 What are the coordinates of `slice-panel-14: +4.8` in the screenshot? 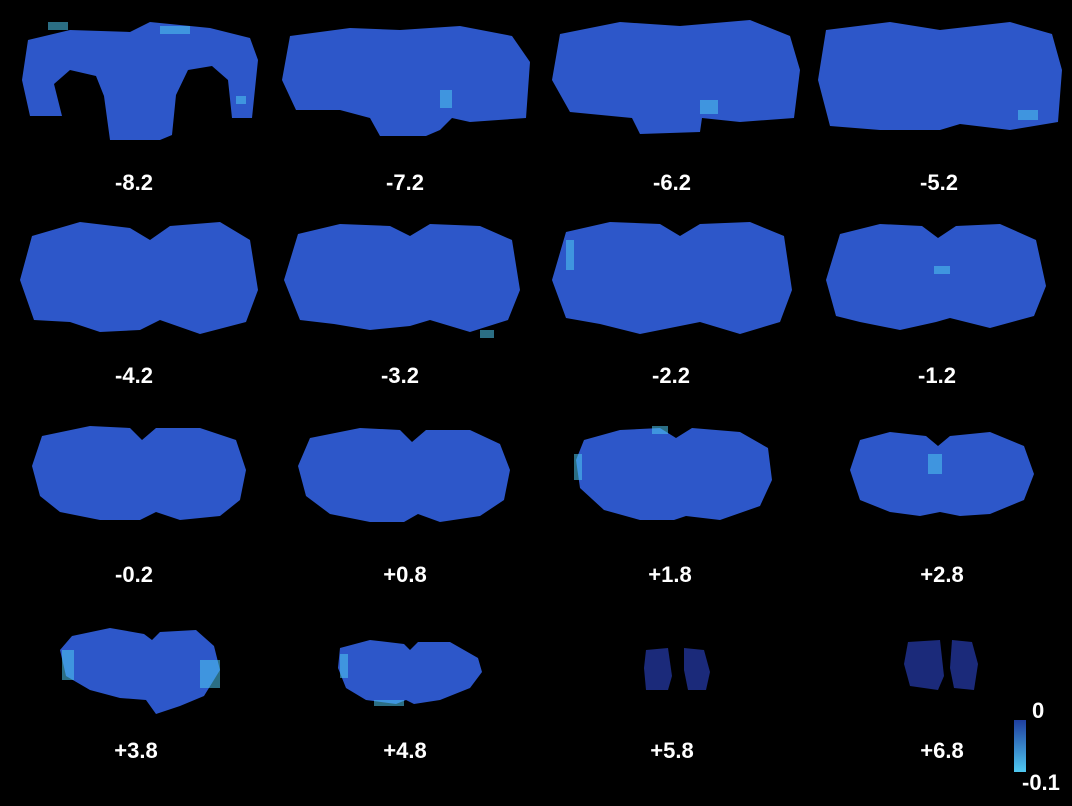 It's located at (410, 701).